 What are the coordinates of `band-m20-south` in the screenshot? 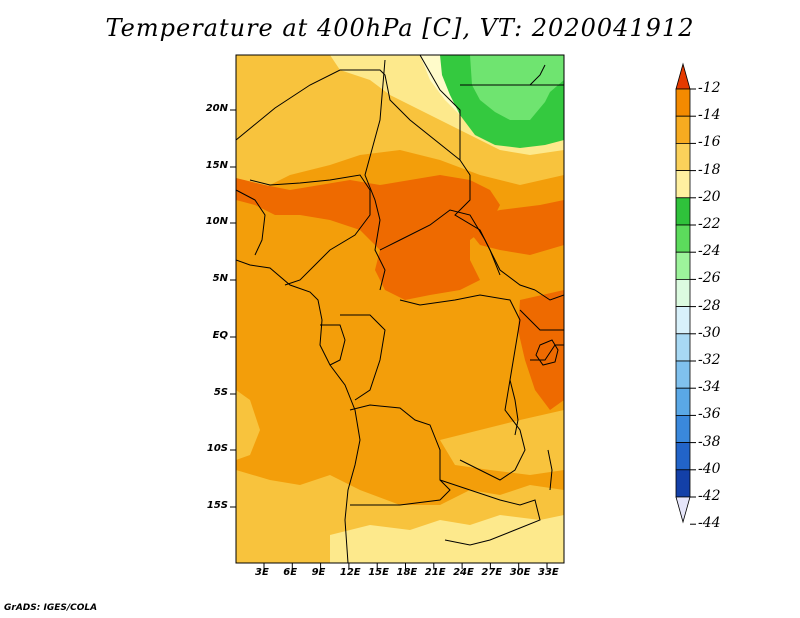 It's located at (447, 539).